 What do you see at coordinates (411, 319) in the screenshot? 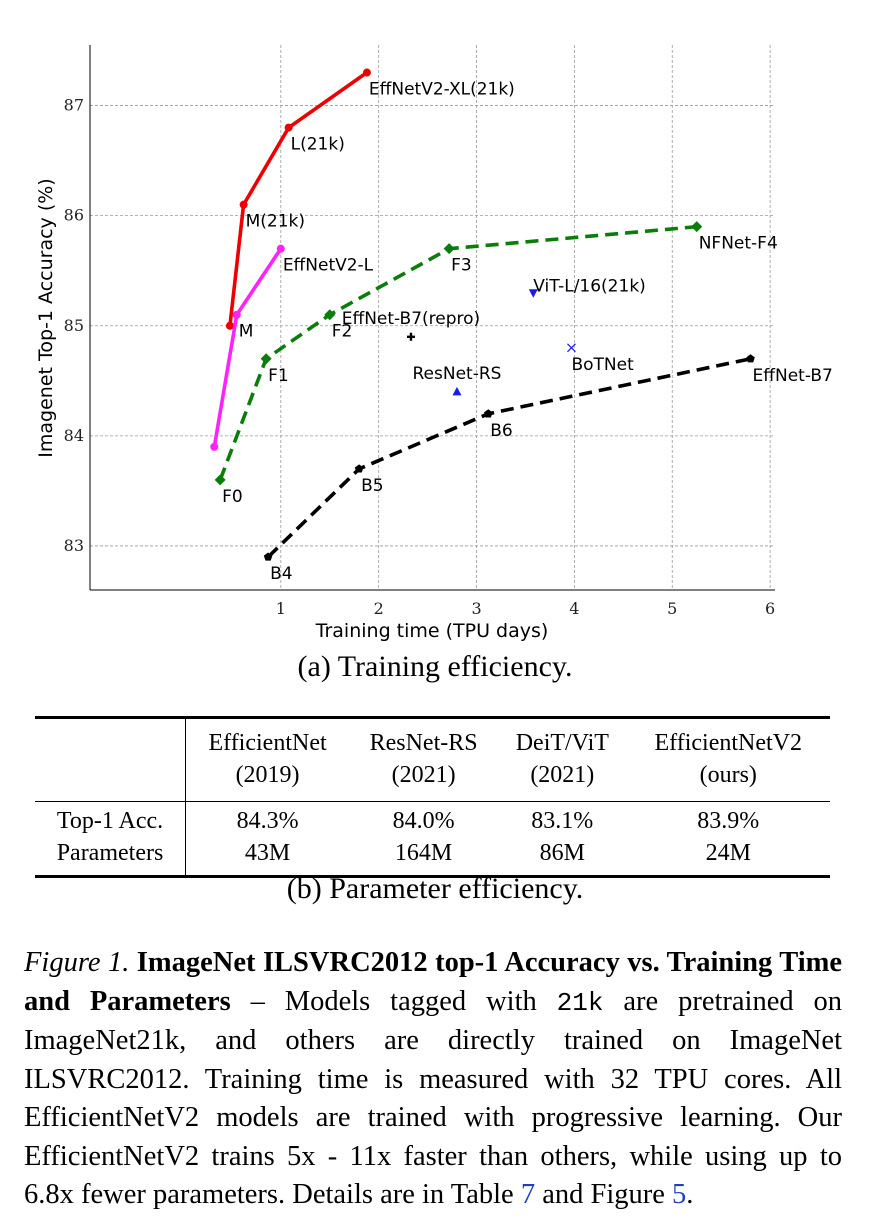
I see `point-label: EffNet-B7(repro)` at bounding box center [411, 319].